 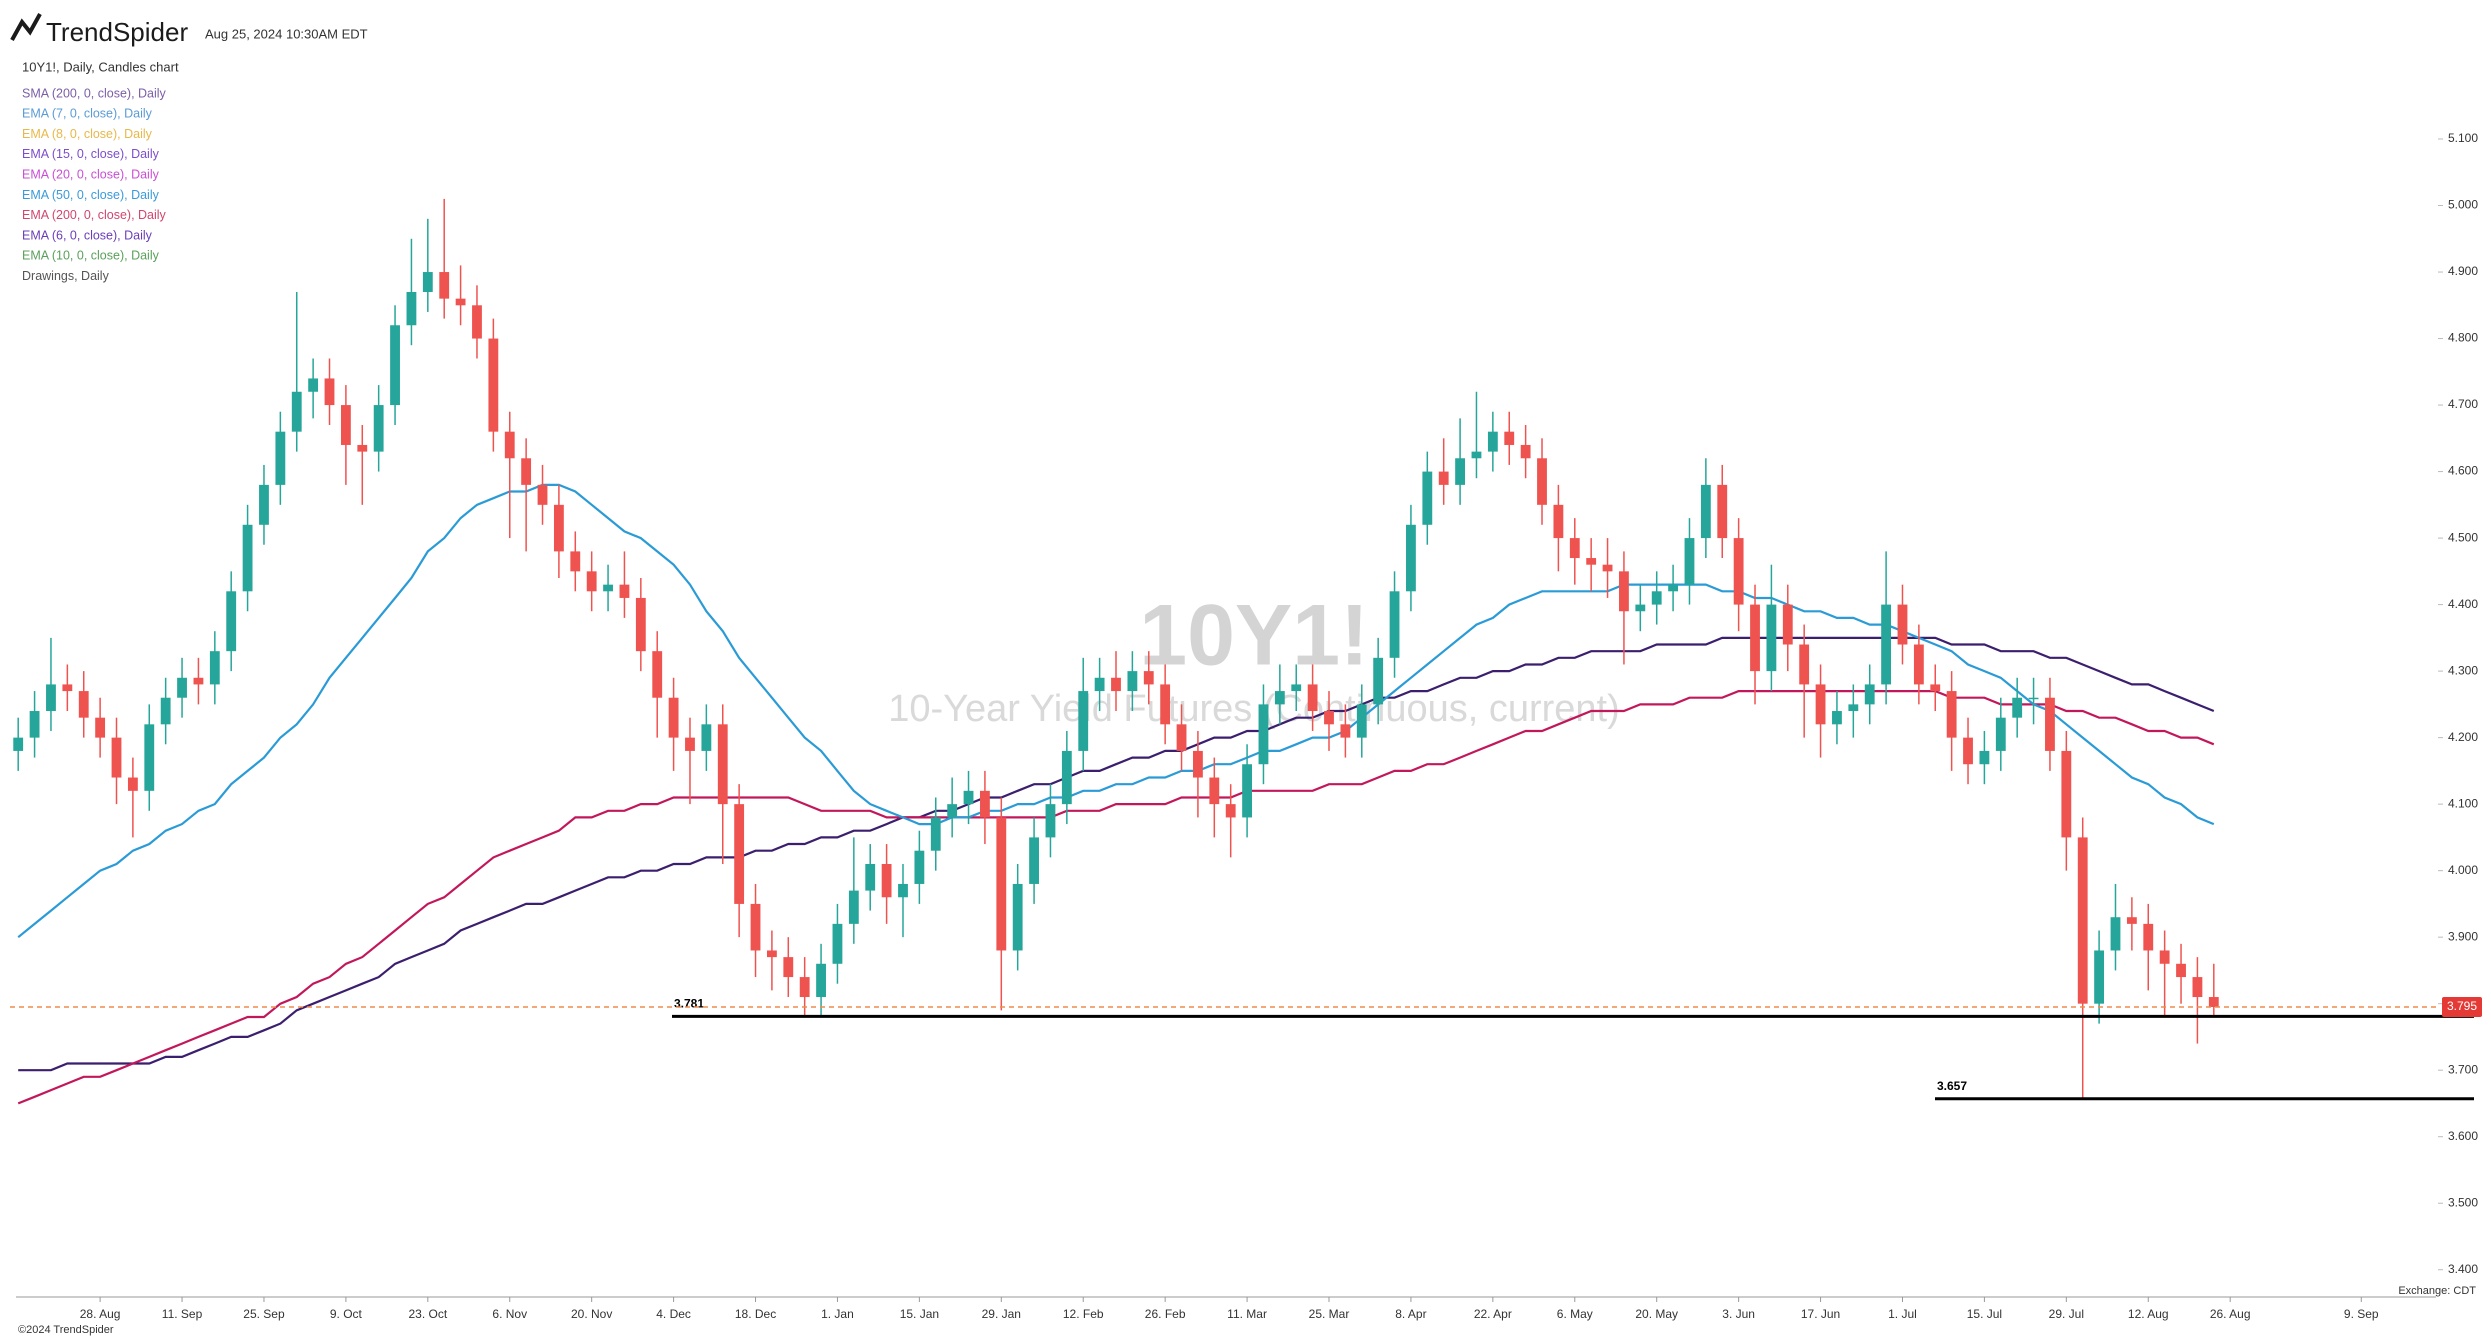 What do you see at coordinates (182, 1314) in the screenshot?
I see `x-tick-label: 11. Sep` at bounding box center [182, 1314].